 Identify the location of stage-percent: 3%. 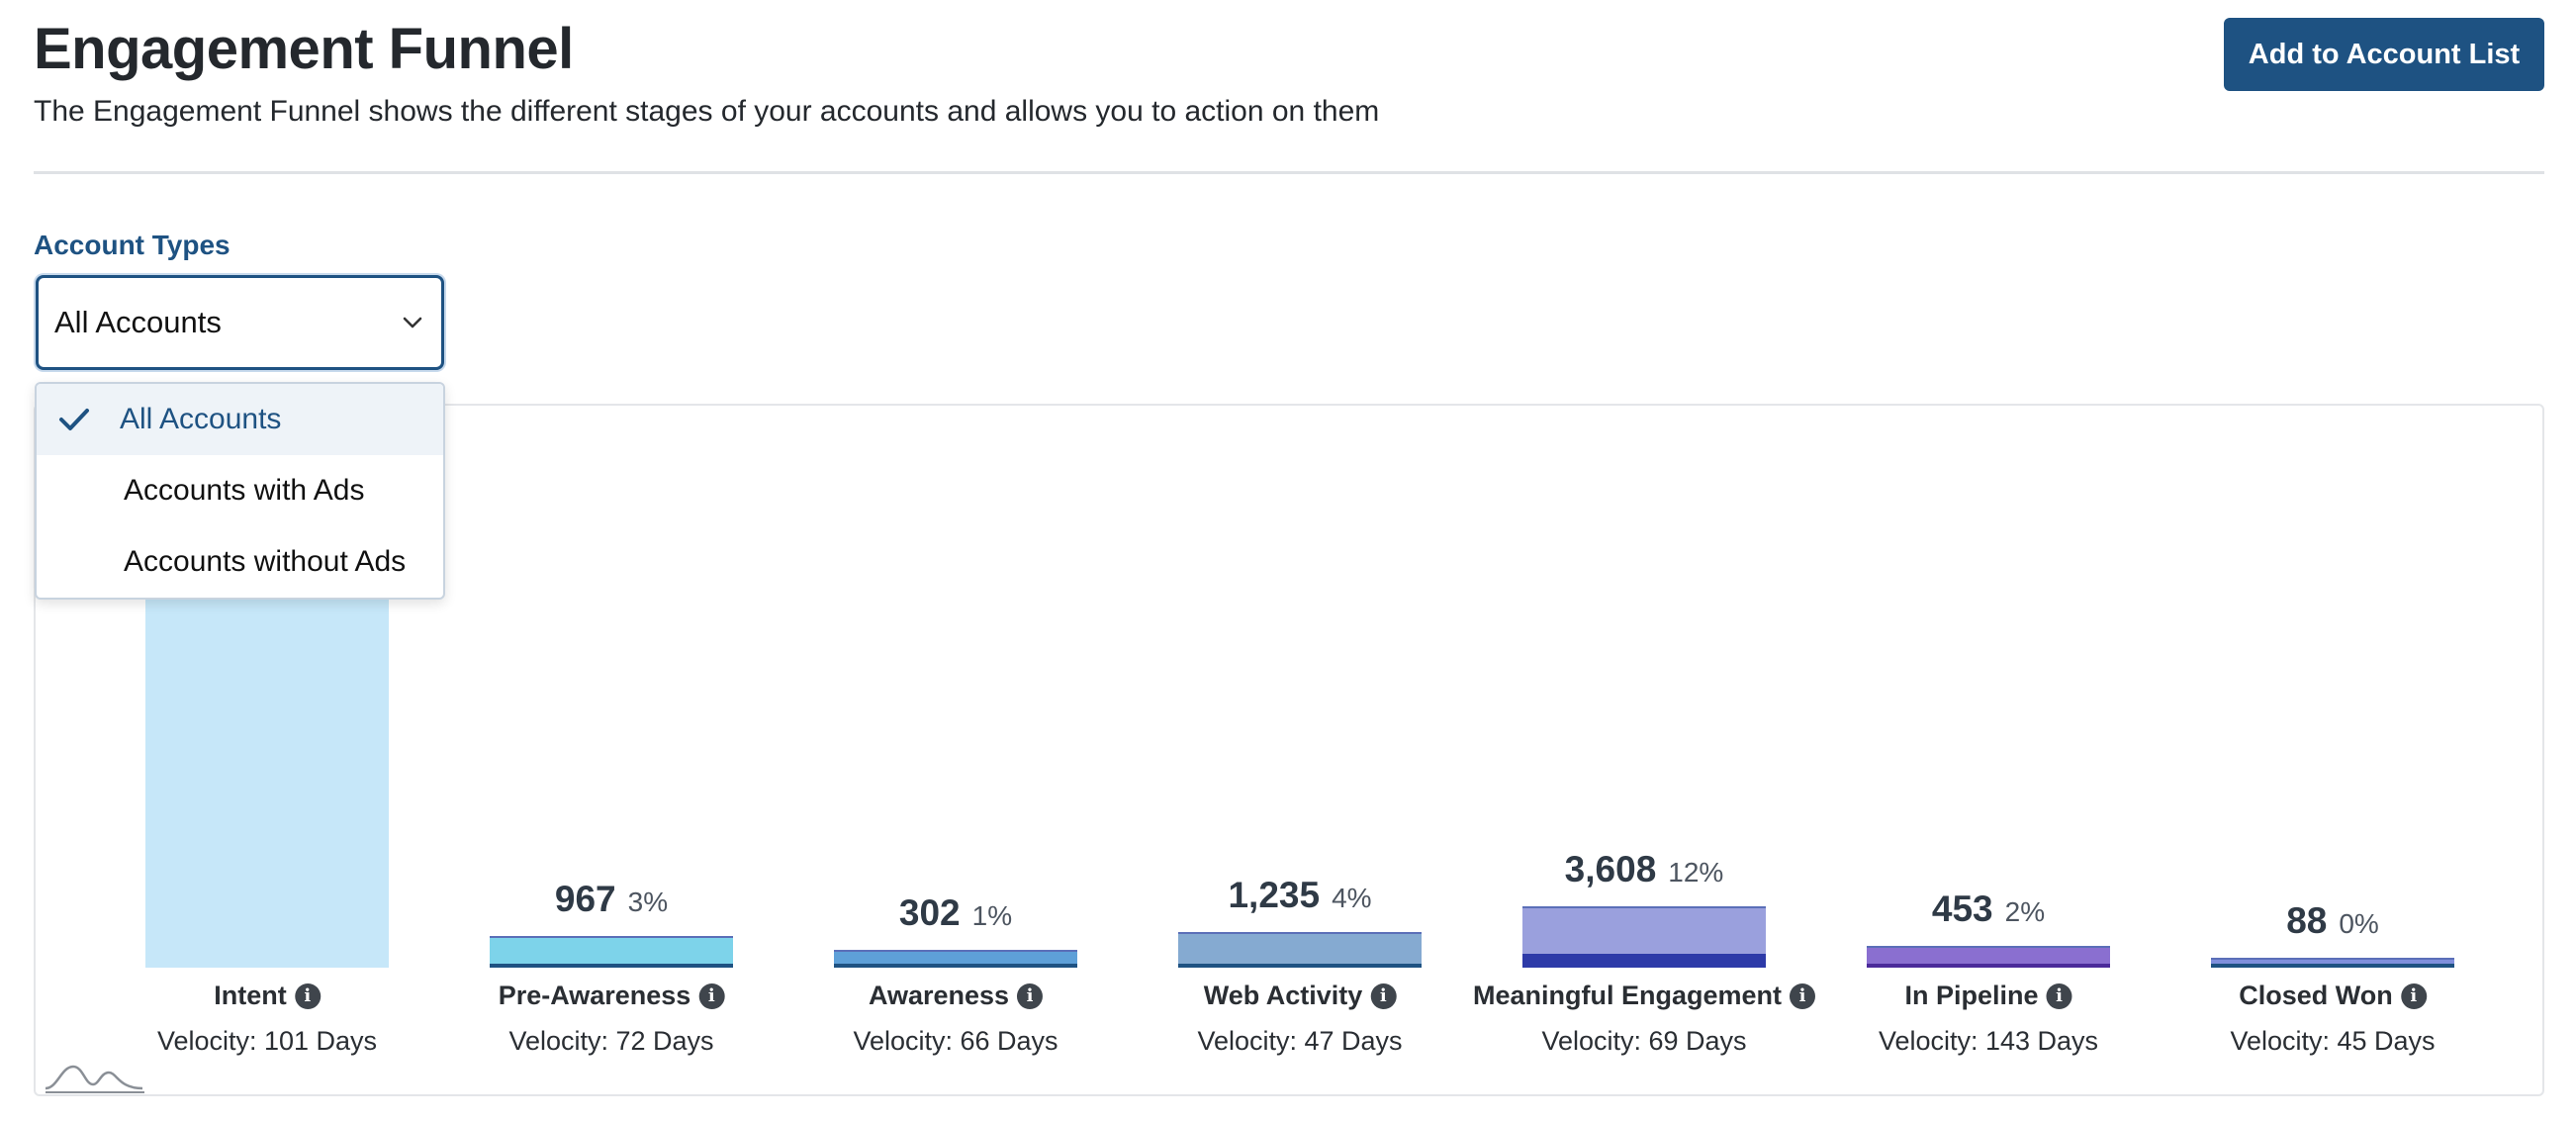
(648, 902).